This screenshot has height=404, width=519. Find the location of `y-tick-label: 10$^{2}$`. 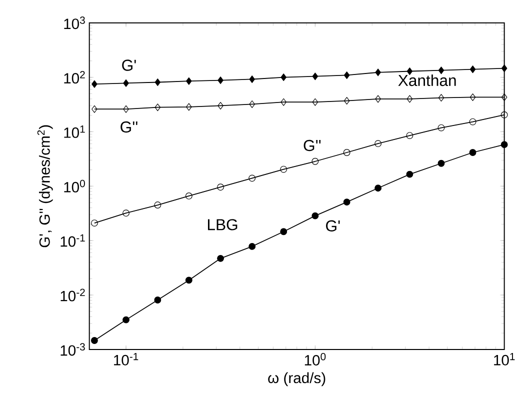

y-tick-label: 10$^{2}$ is located at coordinates (74, 77).